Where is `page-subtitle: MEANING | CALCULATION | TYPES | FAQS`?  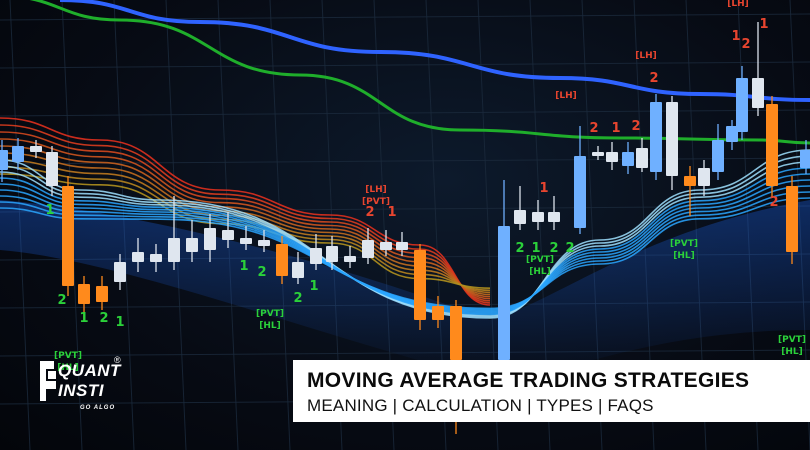 page-subtitle: MEANING | CALCULATION | TYPES | FAQS is located at coordinates (480, 405).